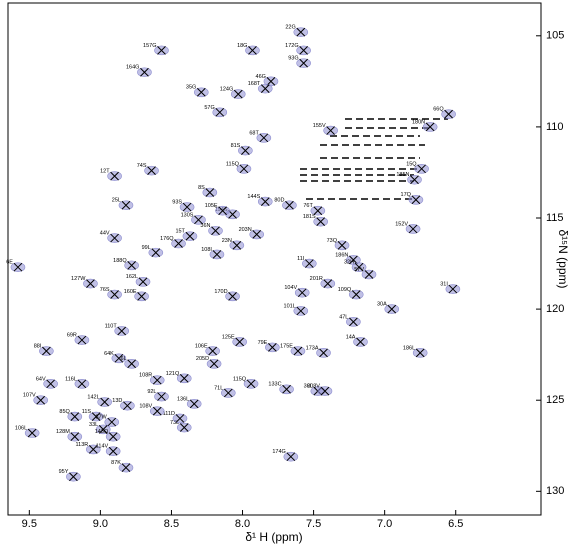 This screenshot has width=570, height=548. Describe the element at coordinates (167, 239) in the screenshot. I see `peak-label: 176Q` at that location.